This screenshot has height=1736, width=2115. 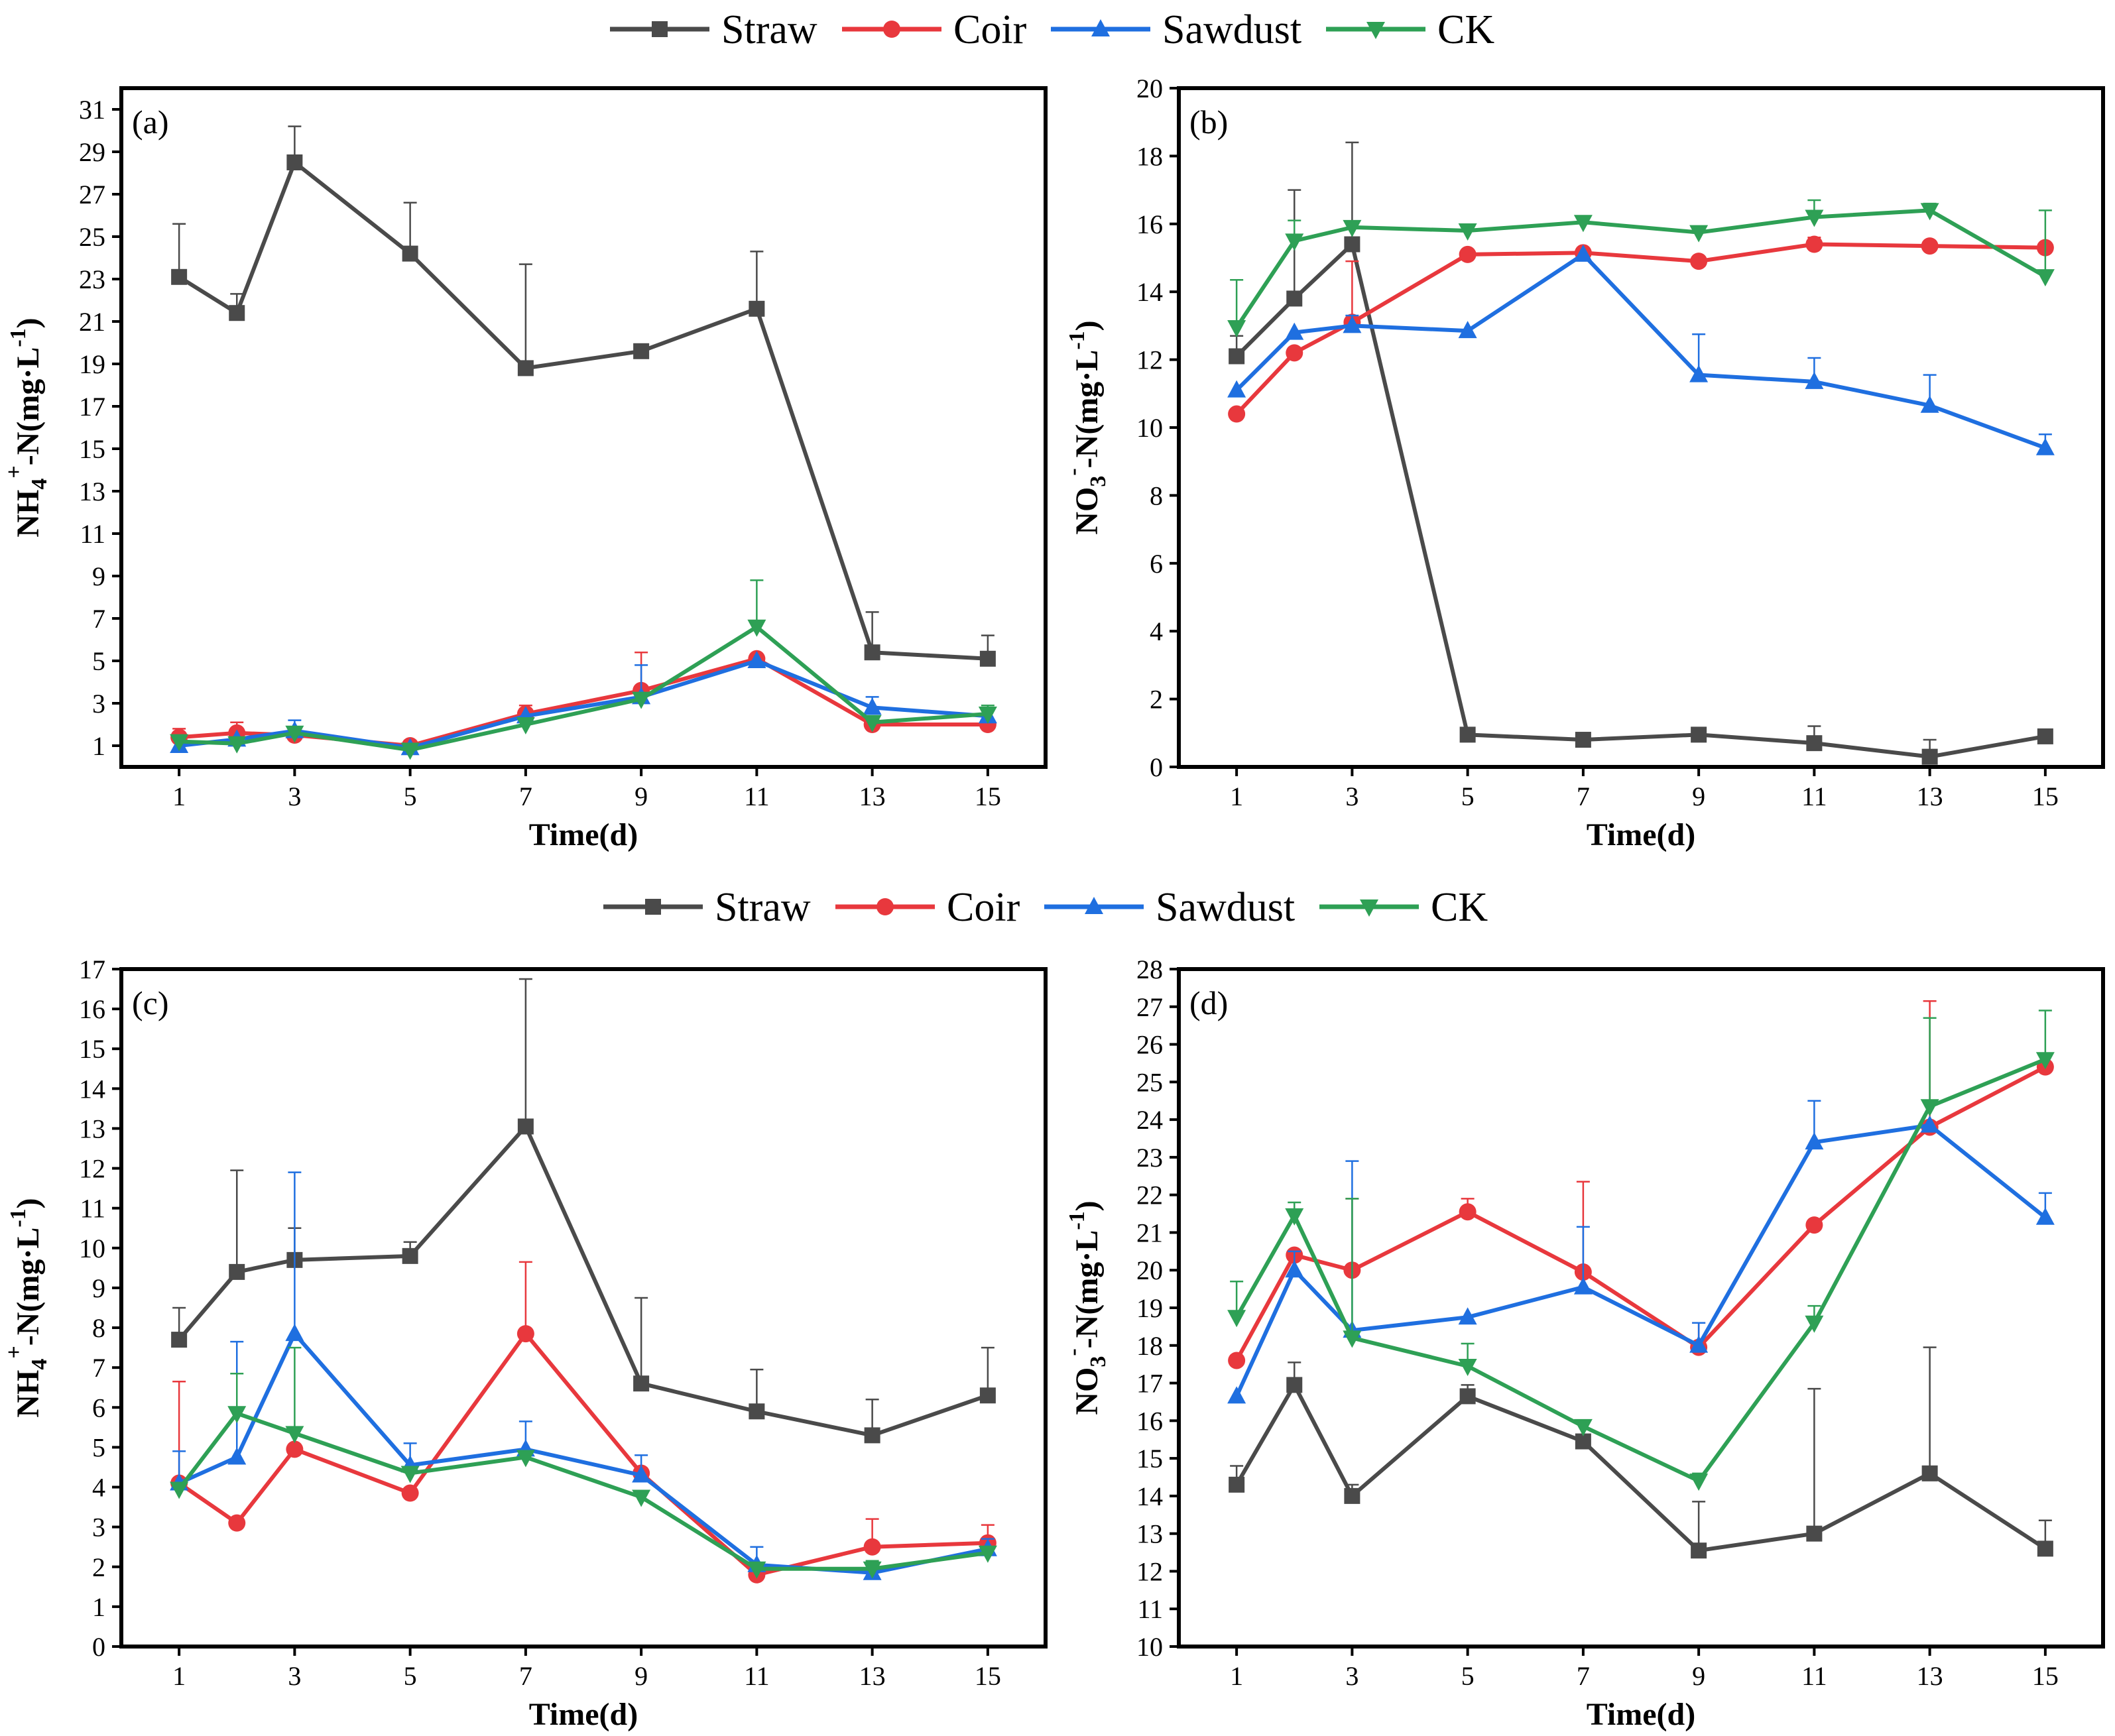 I want to click on x-tick-label: 3, so click(x=1352, y=1676).